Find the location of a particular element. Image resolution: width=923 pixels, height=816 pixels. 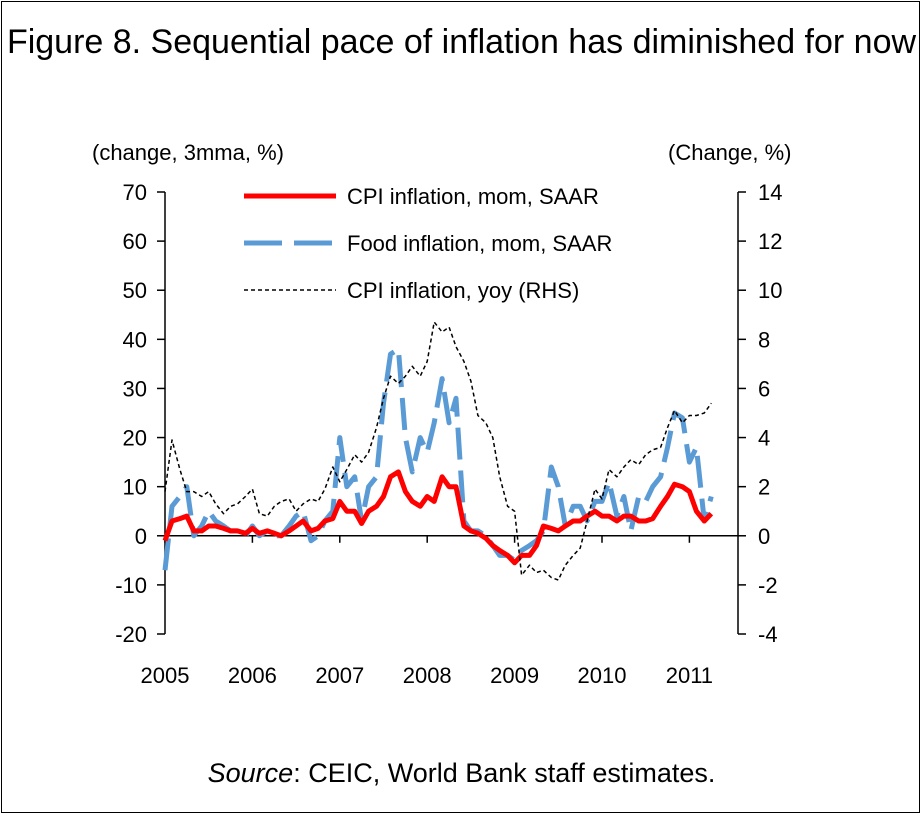

x-axis-tick-label: 2007 is located at coordinates (339, 675).